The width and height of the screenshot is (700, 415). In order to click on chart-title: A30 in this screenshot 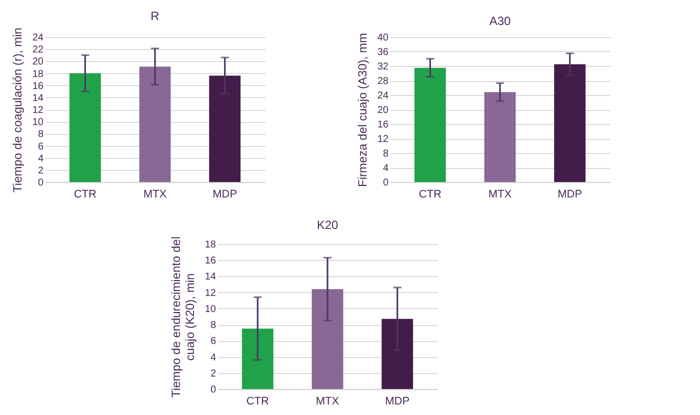, I will do `click(500, 21)`.